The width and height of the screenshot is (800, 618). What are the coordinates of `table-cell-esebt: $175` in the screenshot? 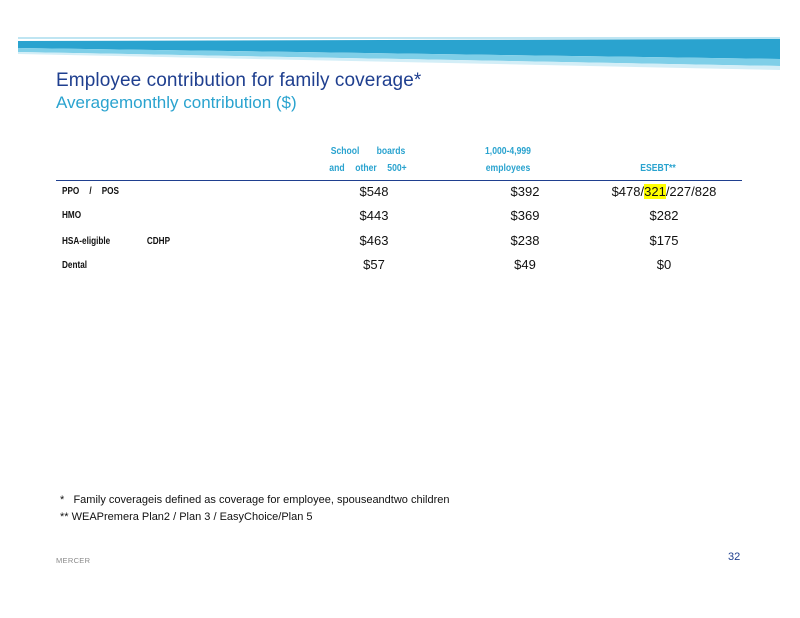 It's located at (664, 240).